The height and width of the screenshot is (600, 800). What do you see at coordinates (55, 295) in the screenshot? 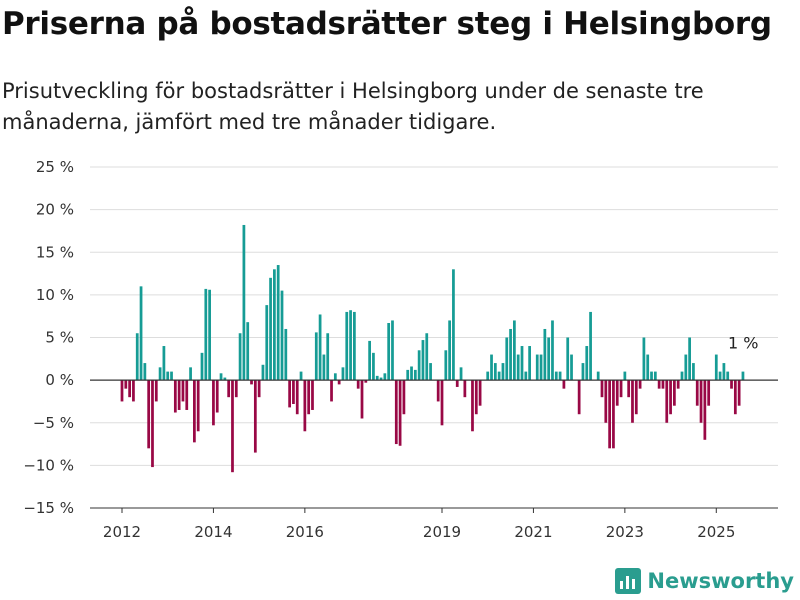
I see `y-tick-label: 10 %` at bounding box center [55, 295].